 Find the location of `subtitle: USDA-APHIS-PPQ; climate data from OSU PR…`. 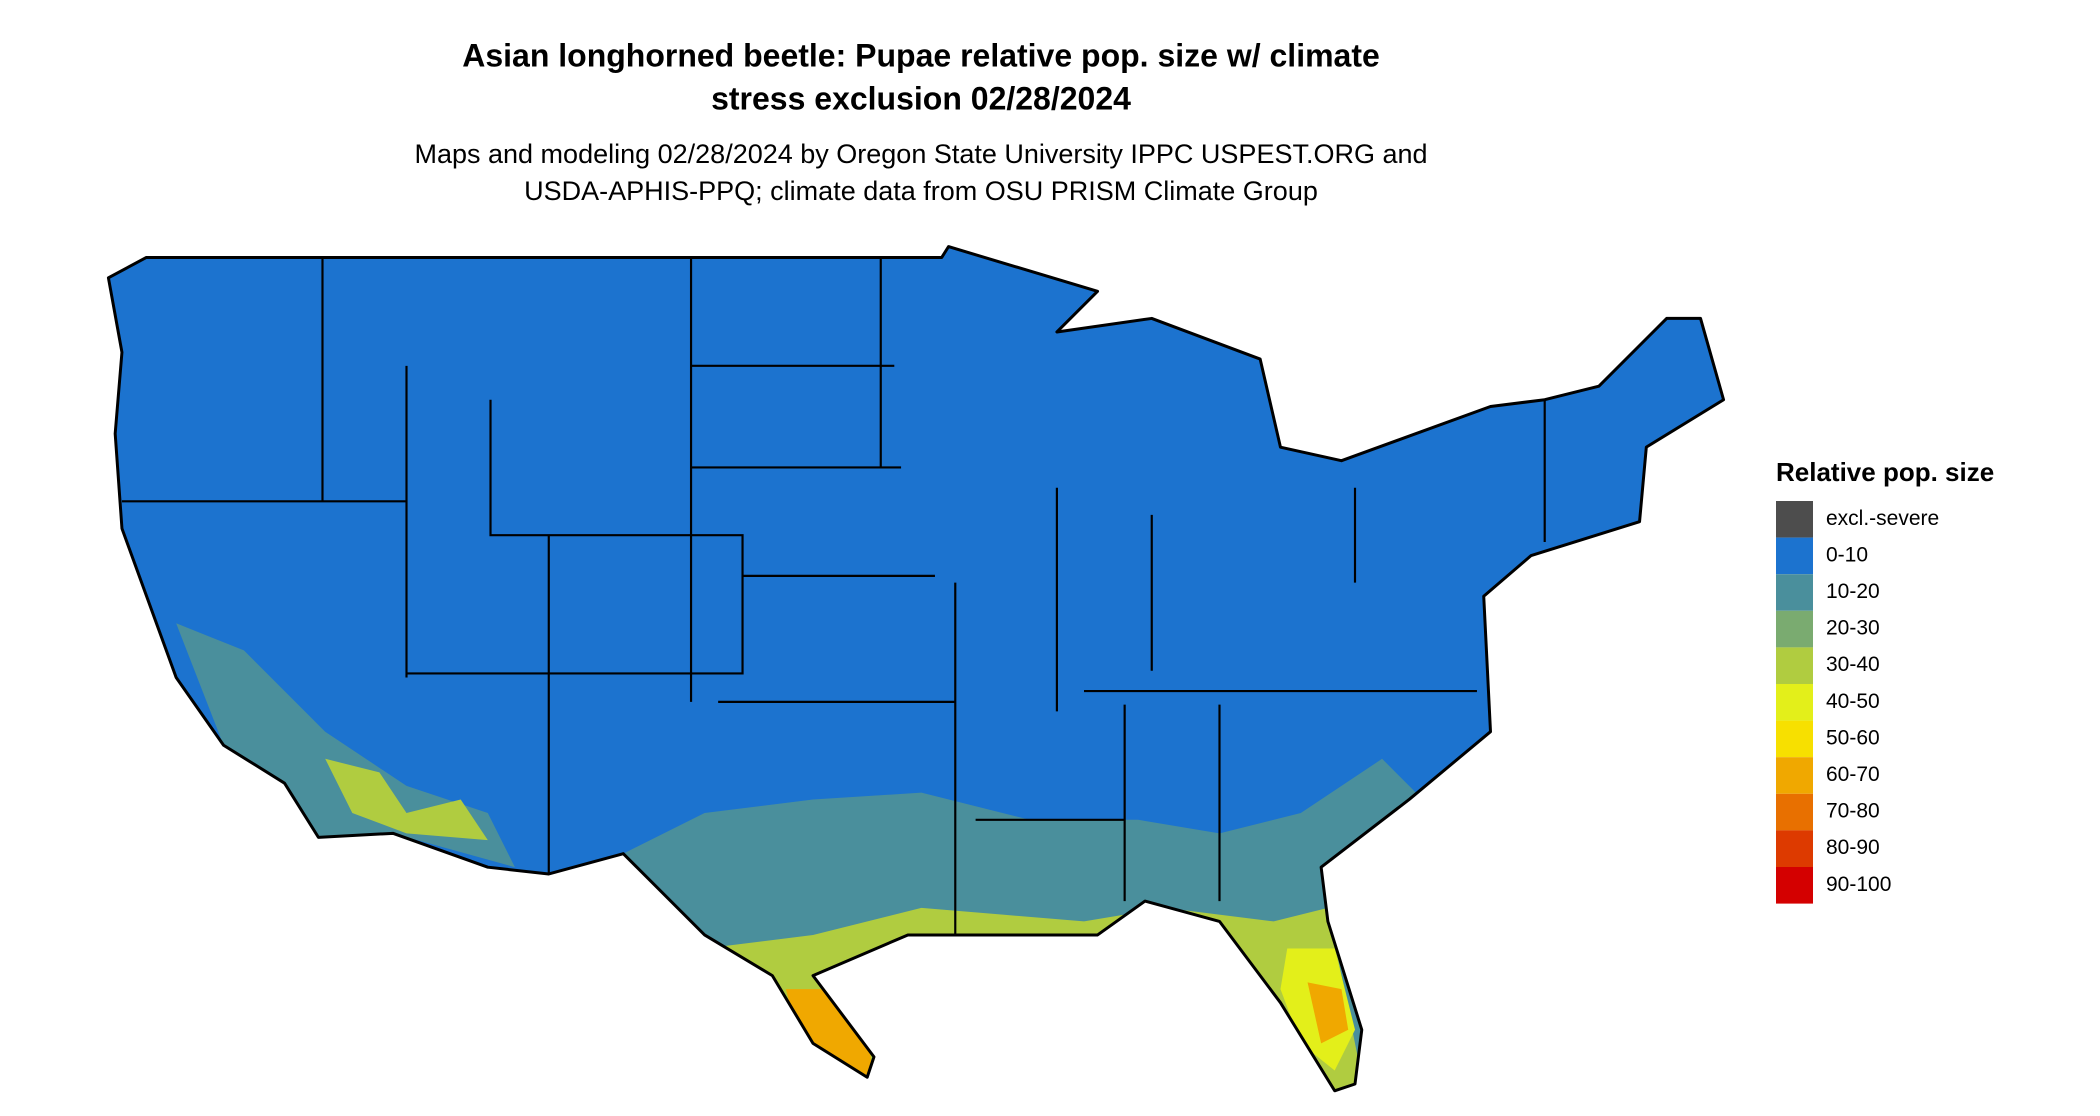

subtitle: USDA-APHIS-PPQ; climate data from OSU PR… is located at coordinates (921, 191).